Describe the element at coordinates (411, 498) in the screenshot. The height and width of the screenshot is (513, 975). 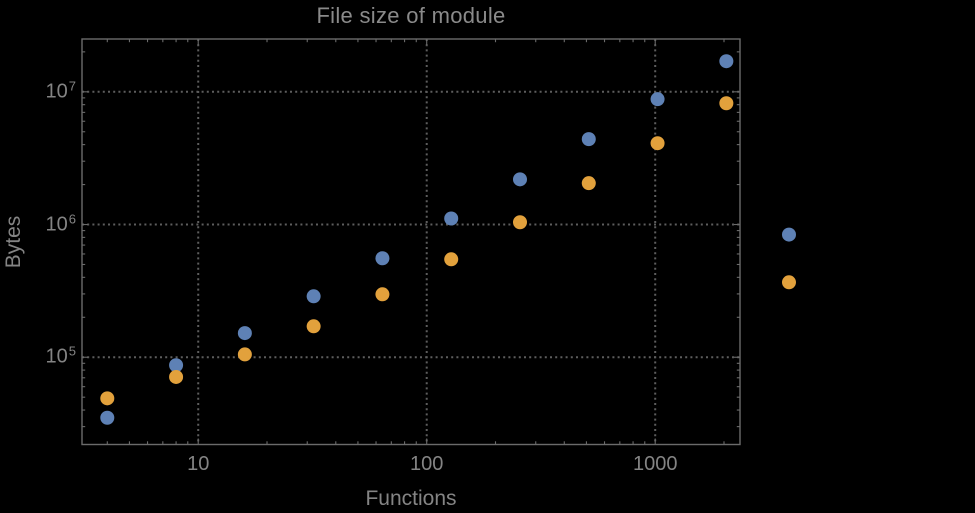
I see `x-axis-label: Functions` at that location.